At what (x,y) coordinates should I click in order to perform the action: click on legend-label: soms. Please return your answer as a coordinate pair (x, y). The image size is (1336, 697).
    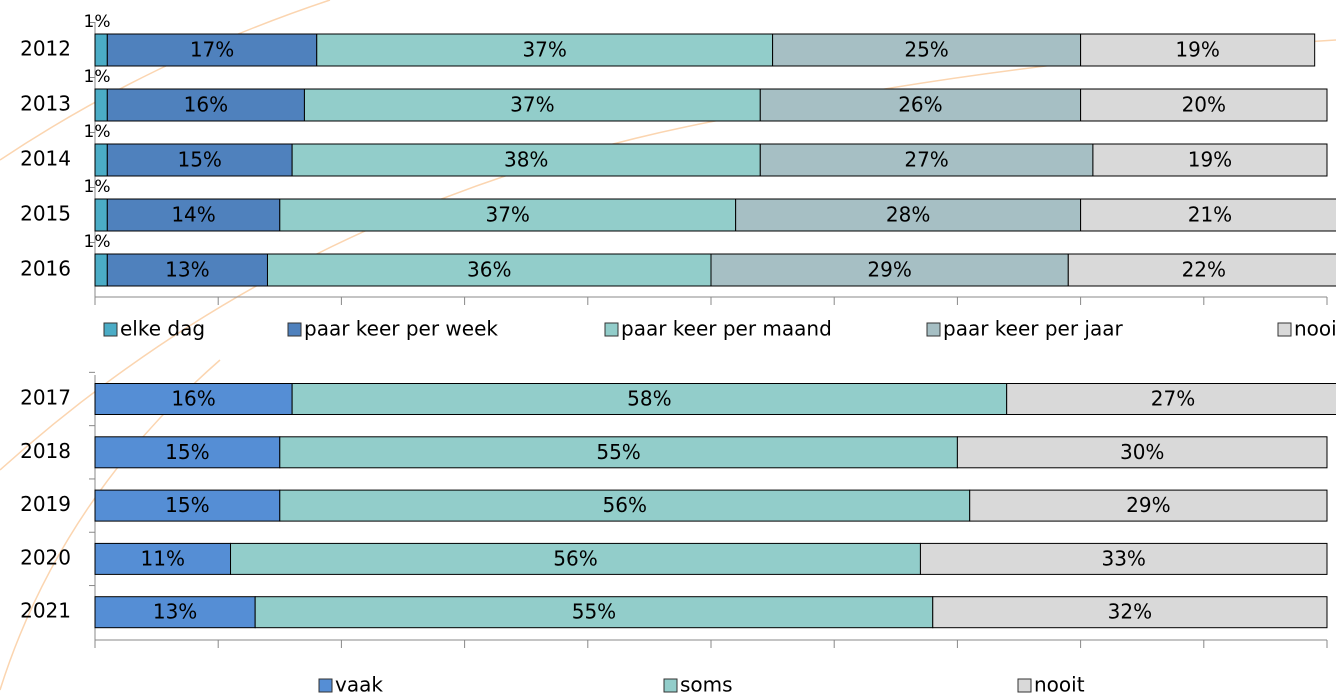
    Looking at the image, I should click on (706, 685).